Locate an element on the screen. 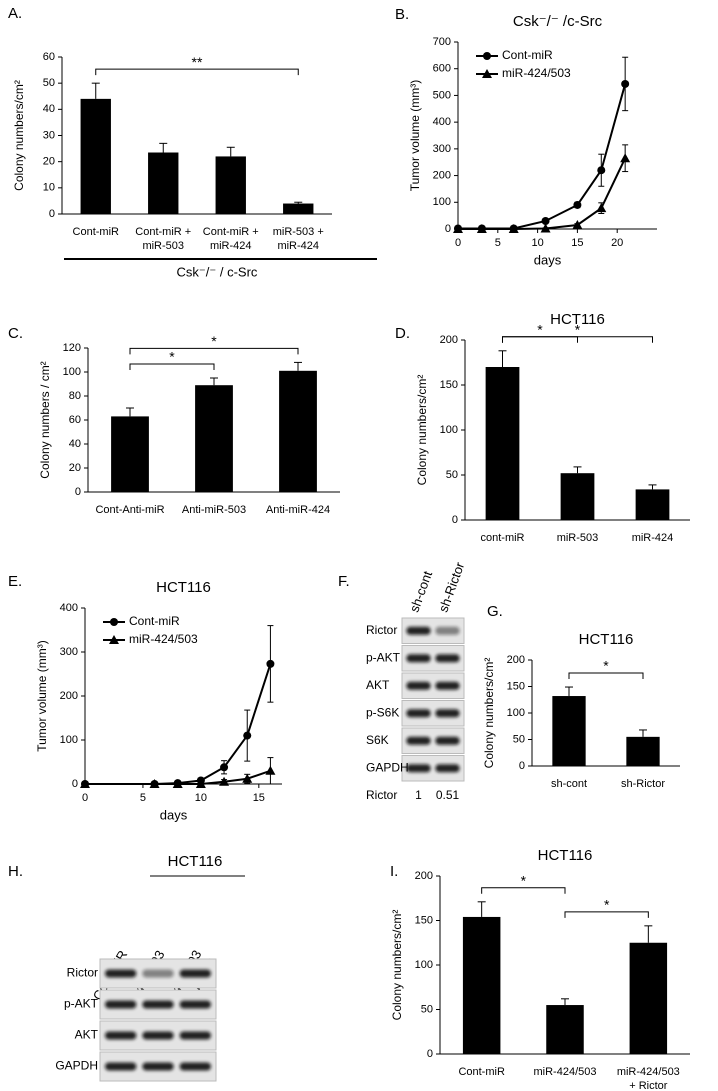 This screenshot has width=718, height=1091. y-tick-label: 80 is located at coordinates (75, 396).